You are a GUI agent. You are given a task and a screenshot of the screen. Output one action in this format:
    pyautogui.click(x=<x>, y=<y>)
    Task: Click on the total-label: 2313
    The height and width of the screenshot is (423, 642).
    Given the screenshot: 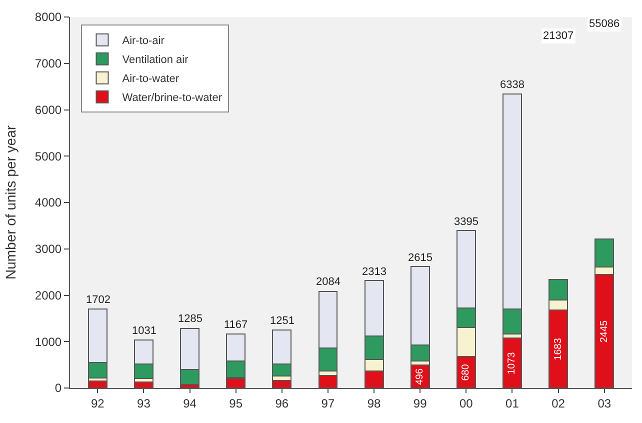 What is the action you would take?
    pyautogui.click(x=374, y=272)
    